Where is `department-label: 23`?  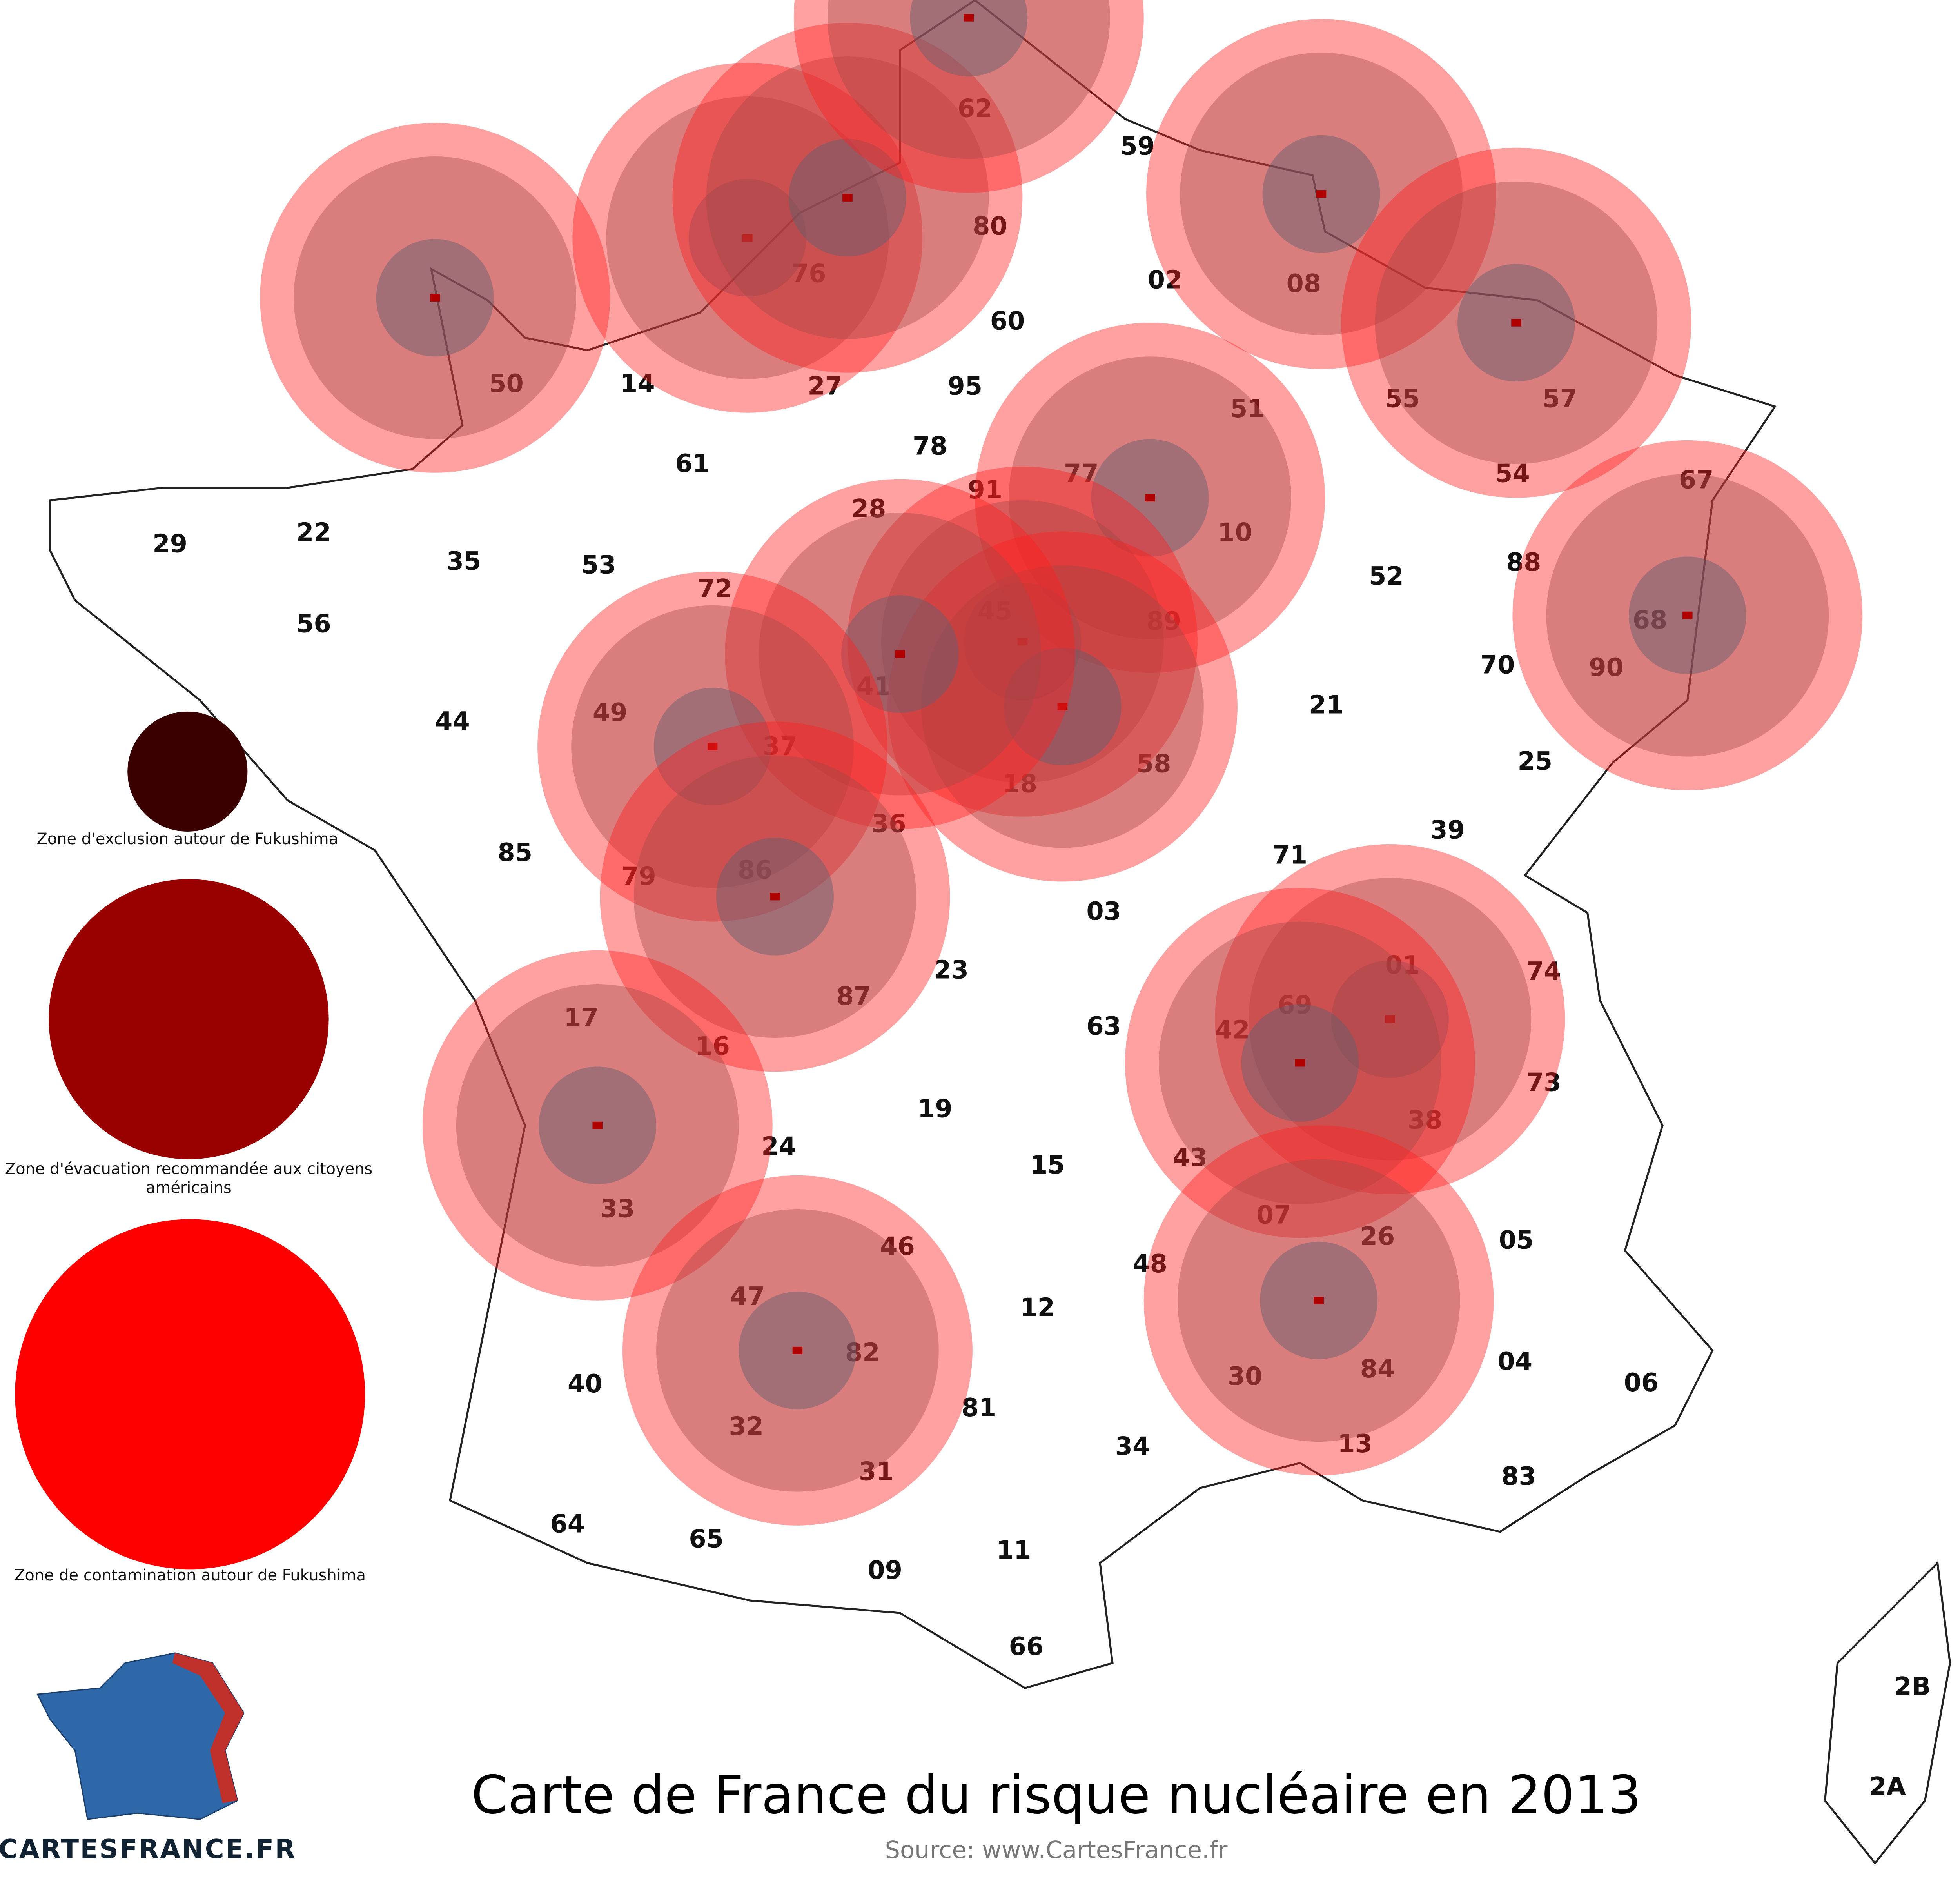
department-label: 23 is located at coordinates (951, 970).